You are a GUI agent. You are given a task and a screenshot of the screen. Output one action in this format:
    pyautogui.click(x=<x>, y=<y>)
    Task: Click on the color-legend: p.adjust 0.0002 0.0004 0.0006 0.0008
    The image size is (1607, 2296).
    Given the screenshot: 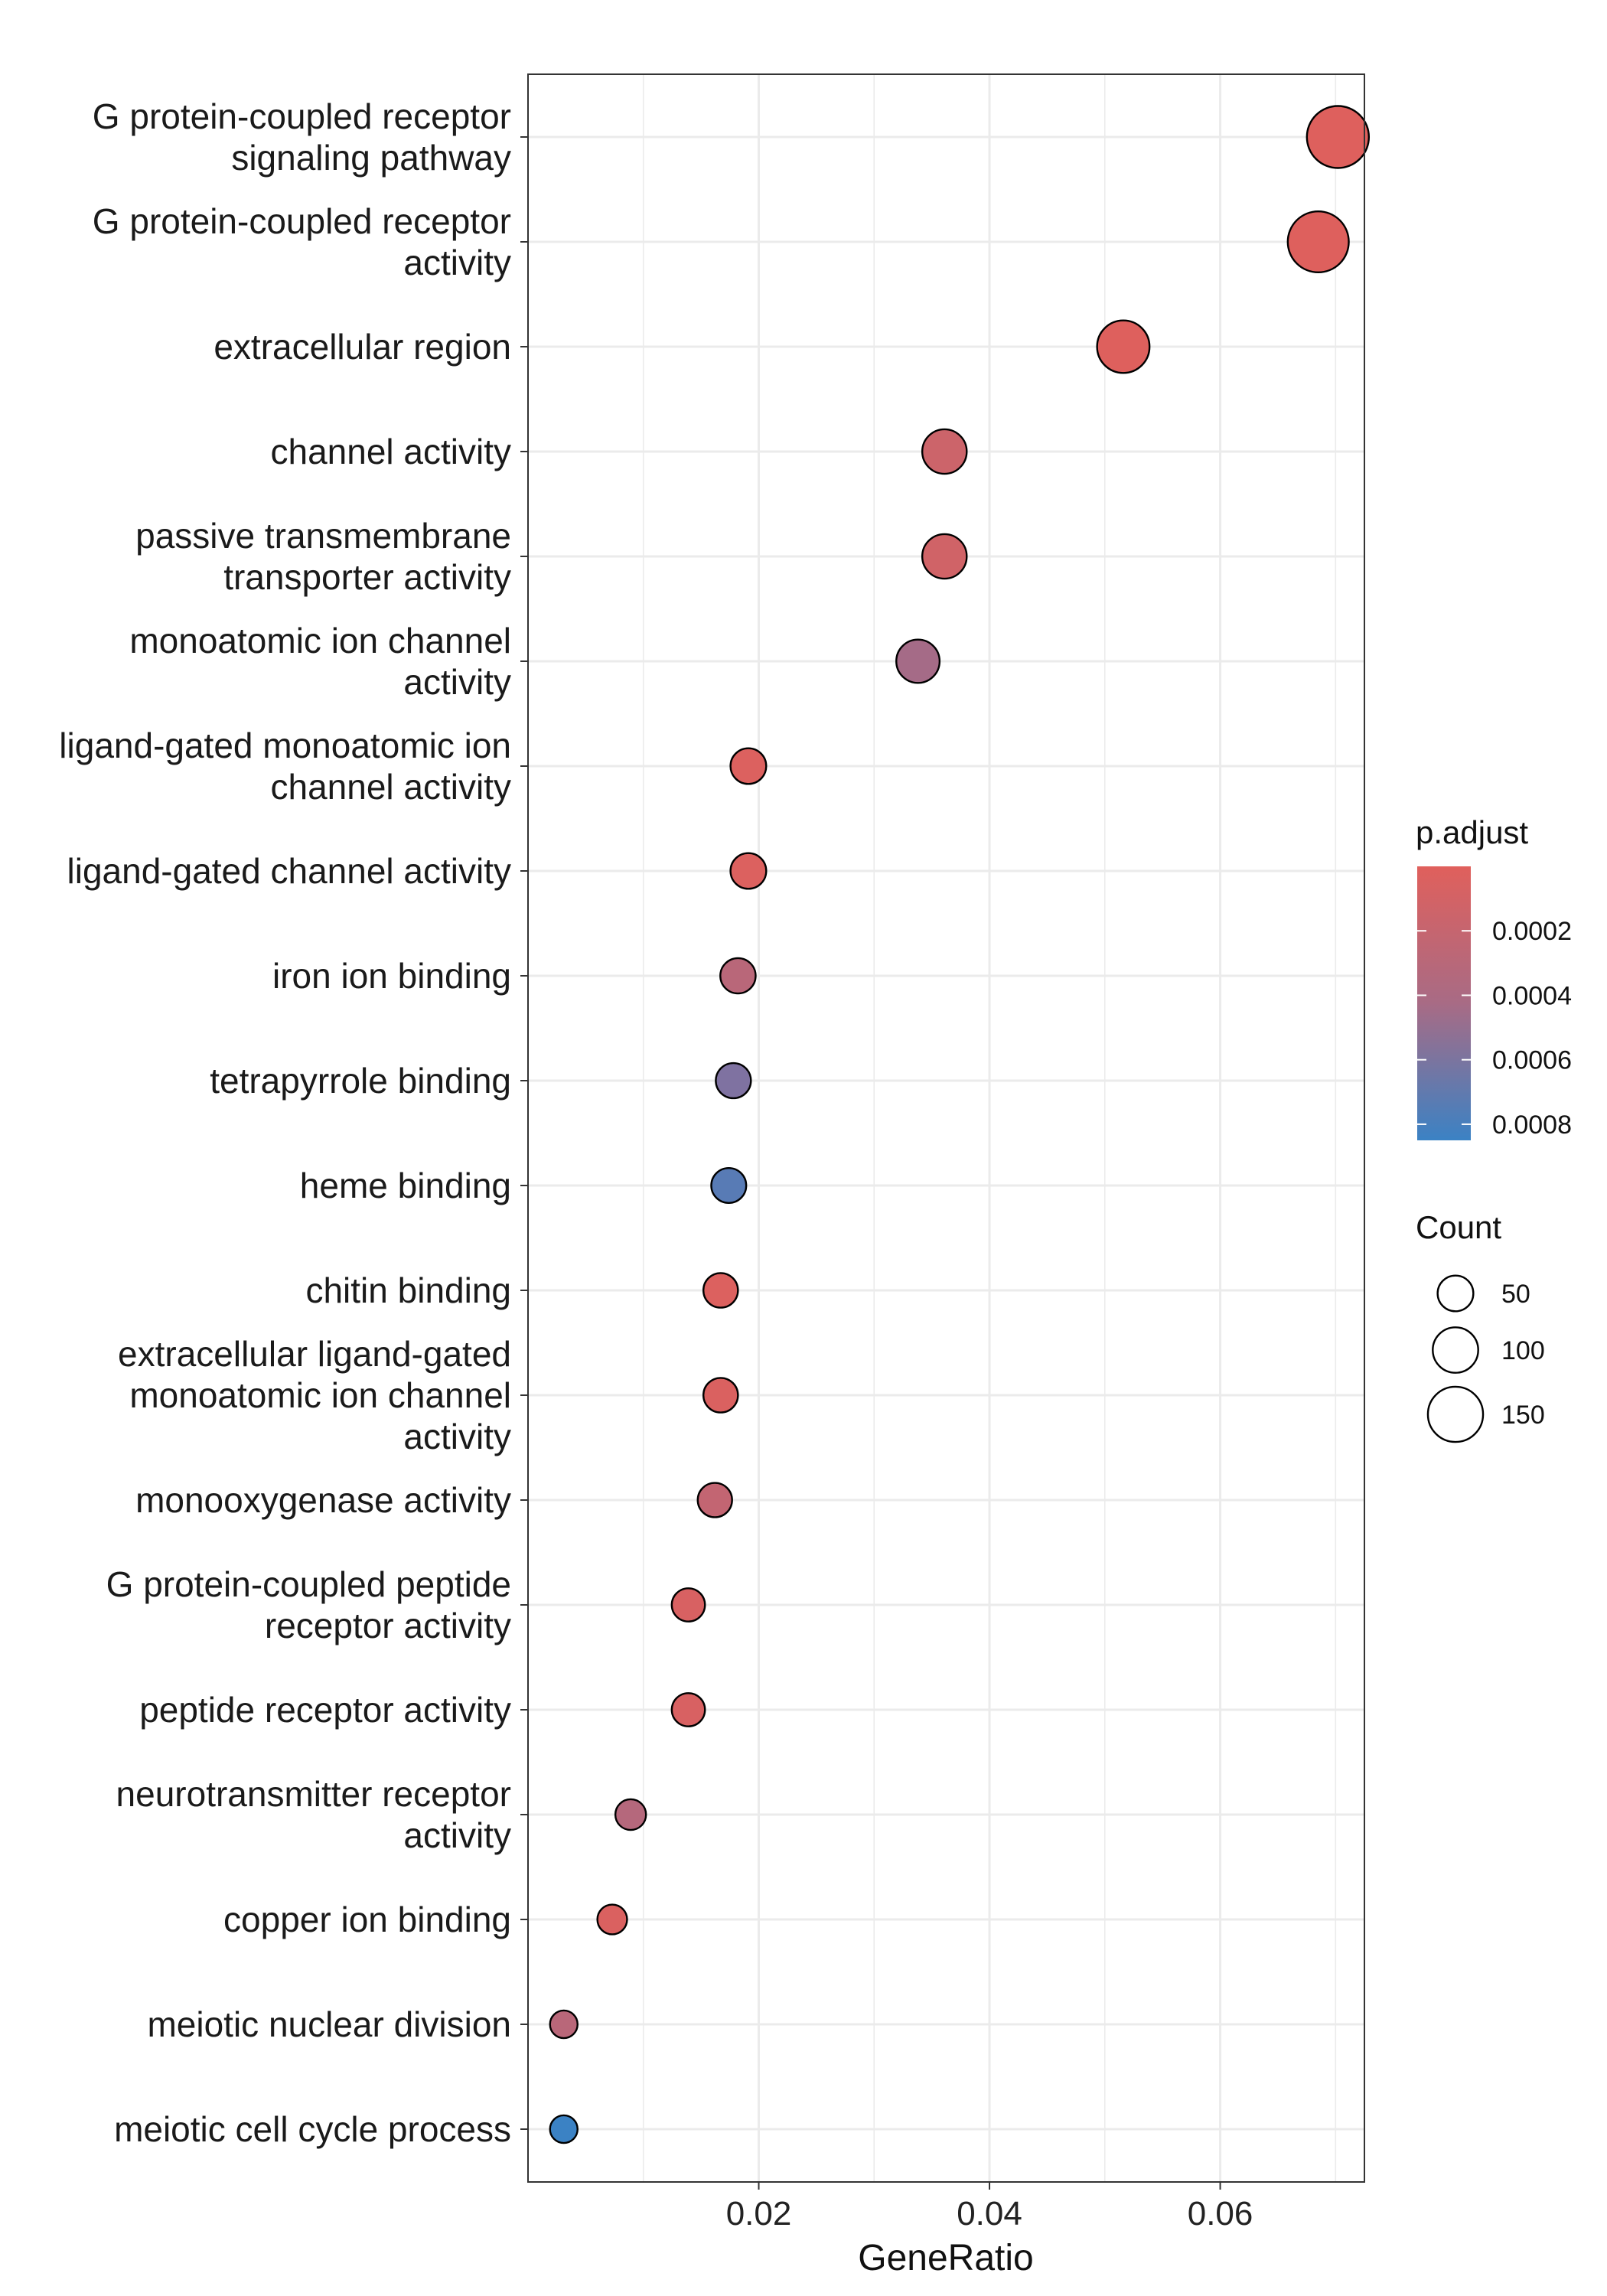 What is the action you would take?
    pyautogui.click(x=1494, y=977)
    